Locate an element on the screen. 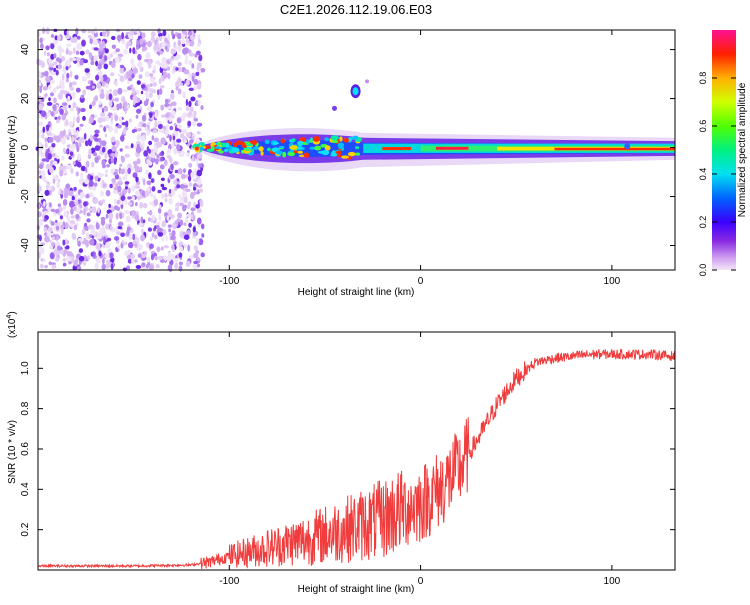 Image resolution: width=750 pixels, height=605 pixels. spectrogram-xtick-label: 100 is located at coordinates (612, 281).